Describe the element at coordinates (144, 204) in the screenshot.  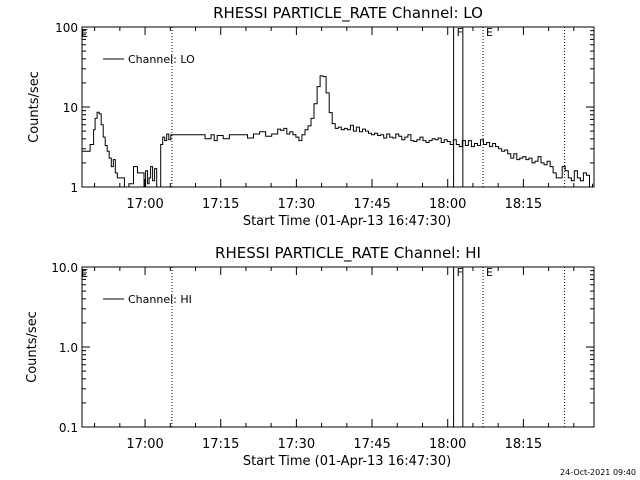
I see `lo-x-tick-label: 17:00` at that location.